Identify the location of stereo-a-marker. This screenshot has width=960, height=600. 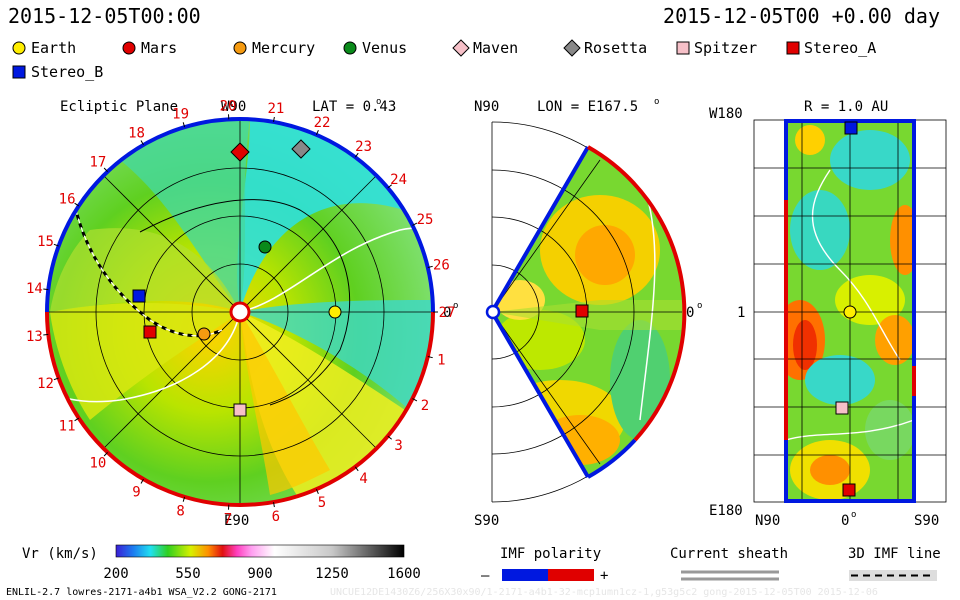
(150, 332).